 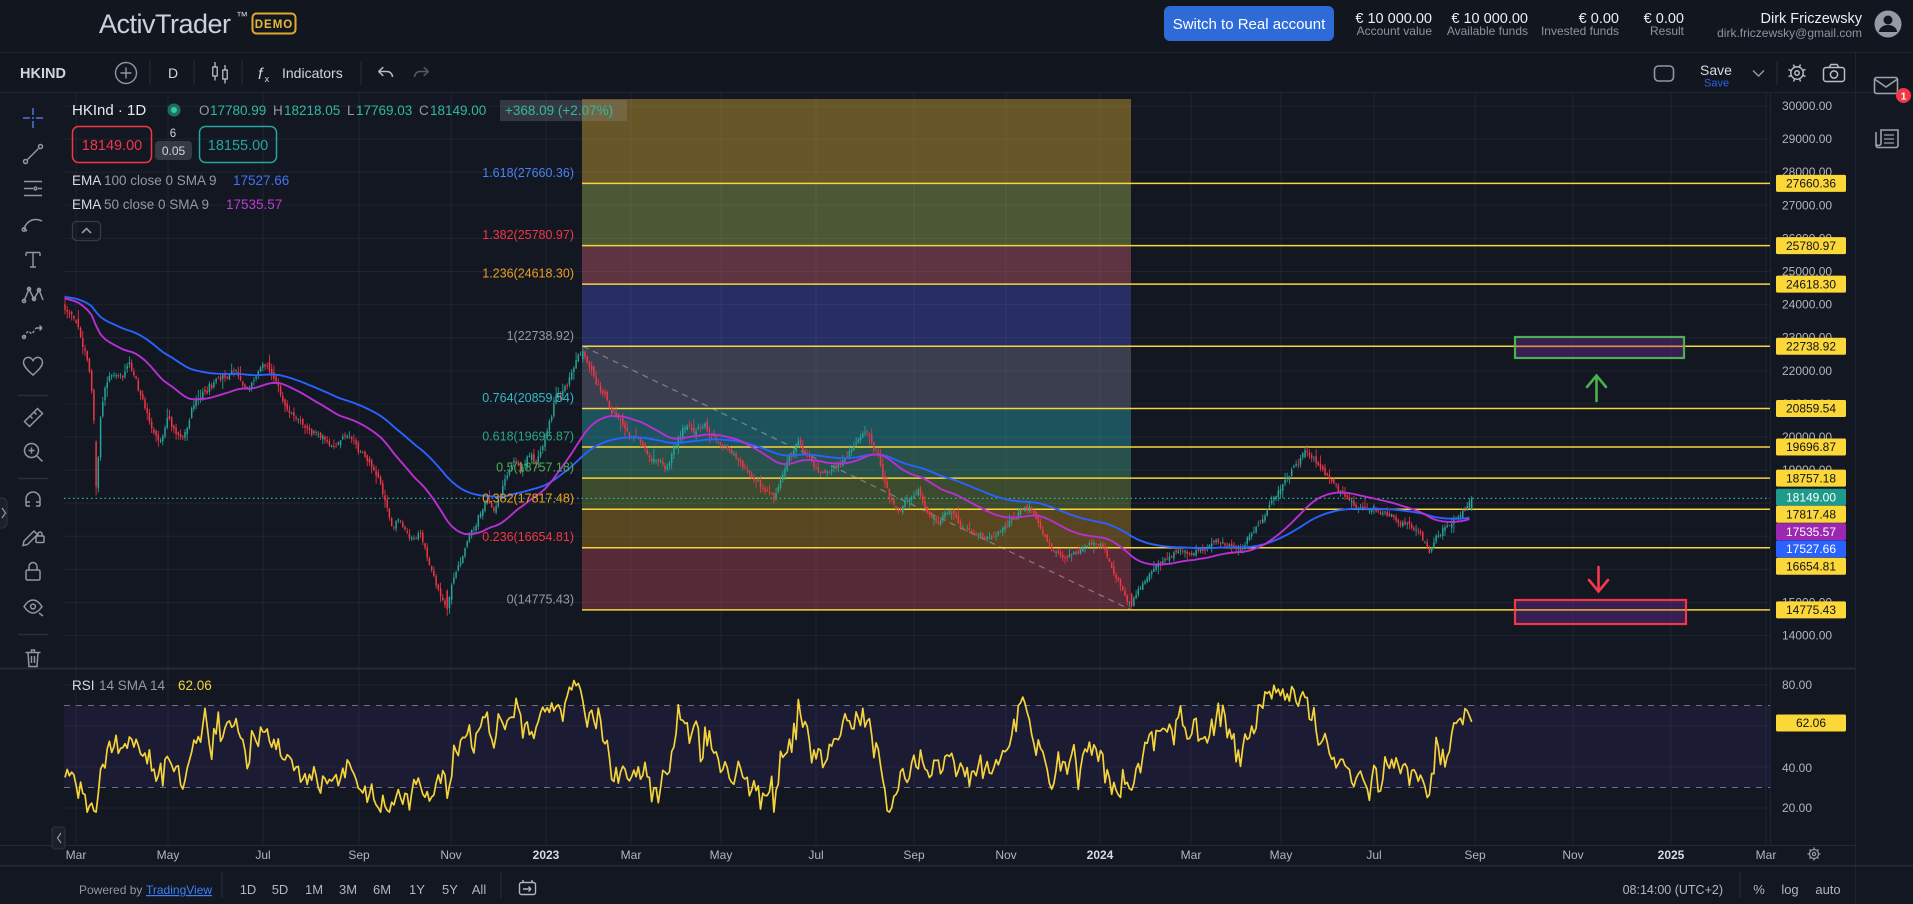 I want to click on svg-text: 0.236(16654.81), so click(x=528, y=537).